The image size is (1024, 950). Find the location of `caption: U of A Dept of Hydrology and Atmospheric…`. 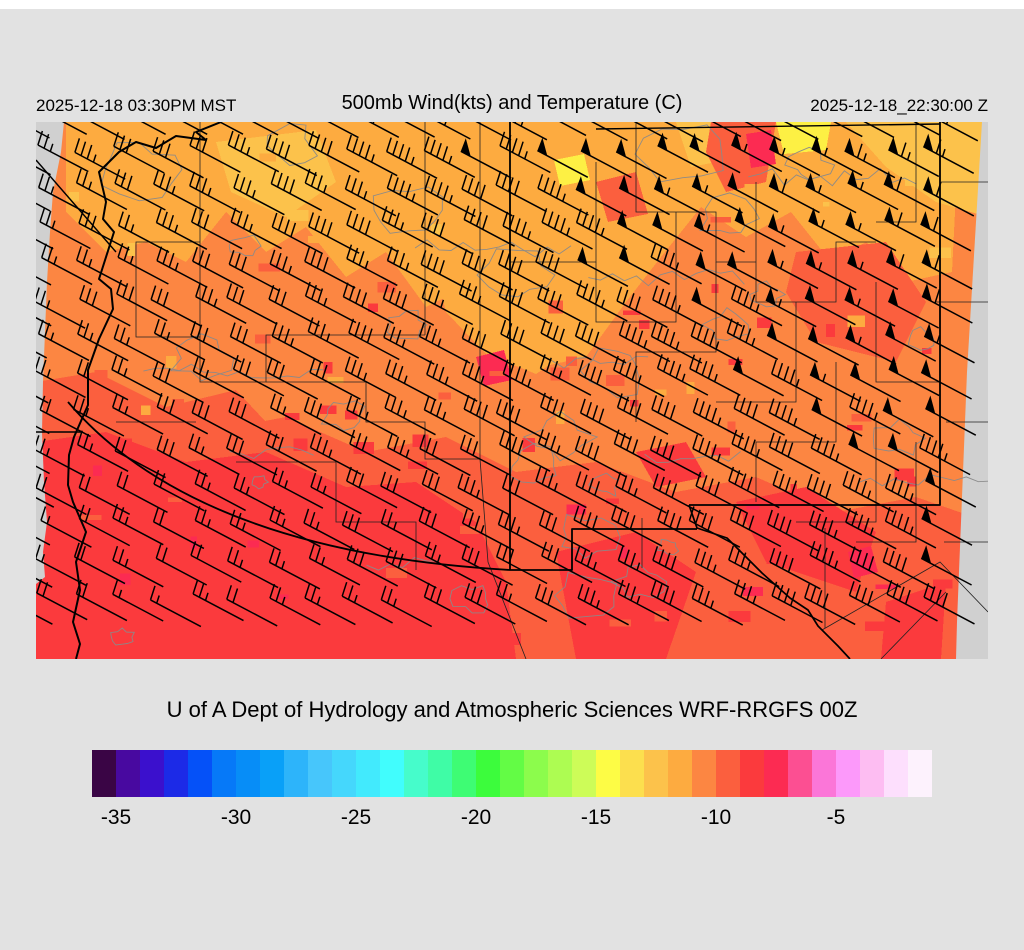

caption: U of A Dept of Hydrology and Atmospheric… is located at coordinates (512, 709).